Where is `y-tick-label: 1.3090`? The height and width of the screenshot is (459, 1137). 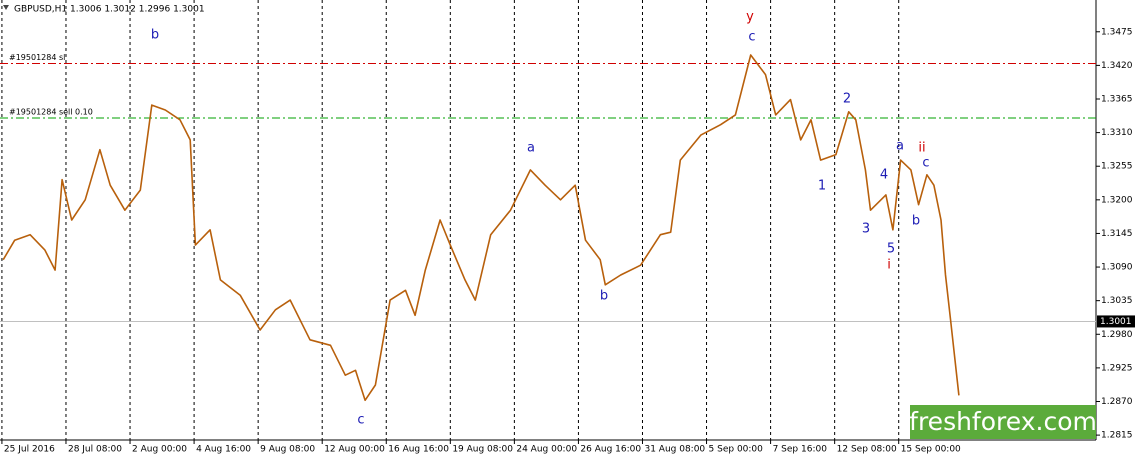
y-tick-label: 1.3090 is located at coordinates (1117, 268).